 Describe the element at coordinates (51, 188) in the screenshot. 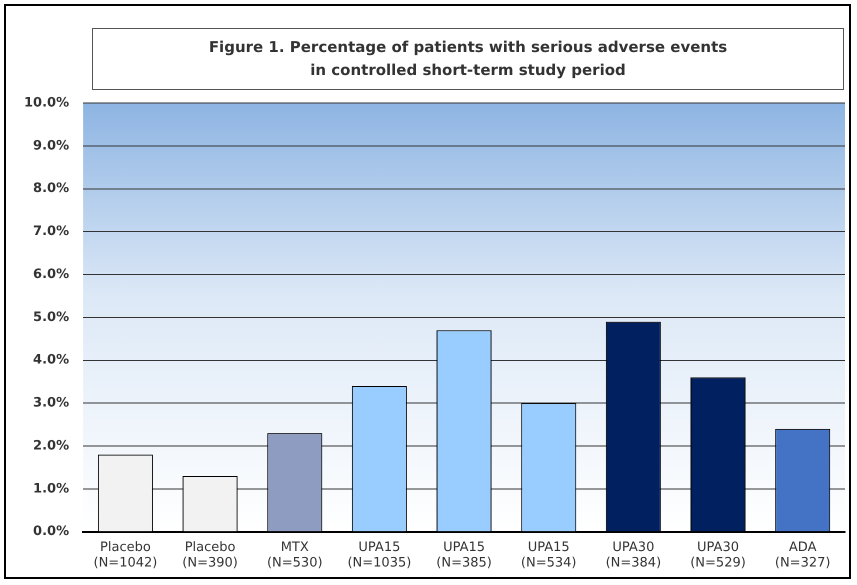

I see `y-tick-label: 8.0%` at that location.